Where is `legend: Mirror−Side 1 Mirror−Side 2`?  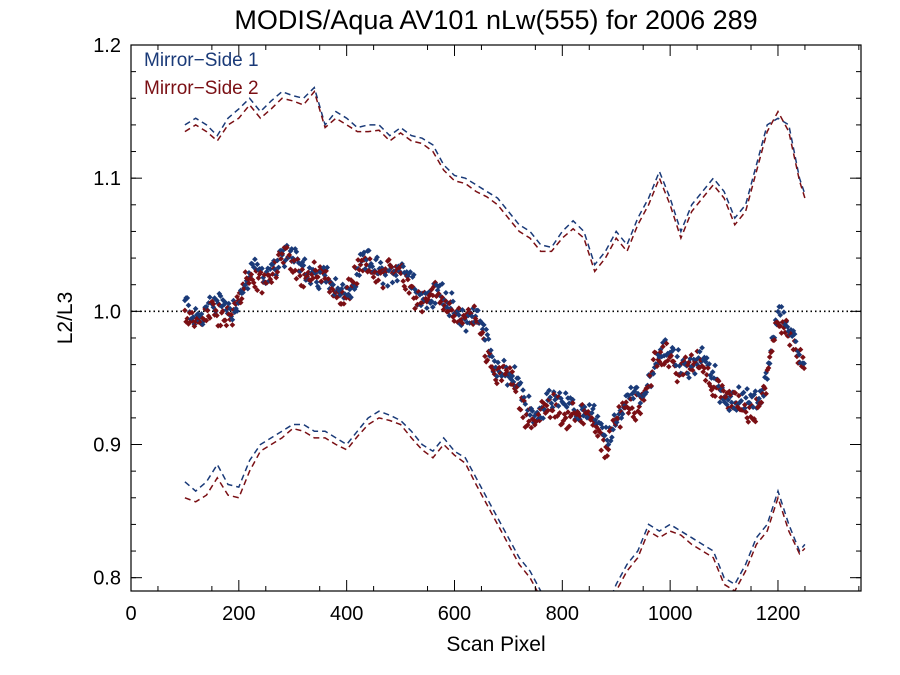 legend: Mirror−Side 1 Mirror−Side 2 is located at coordinates (201, 74).